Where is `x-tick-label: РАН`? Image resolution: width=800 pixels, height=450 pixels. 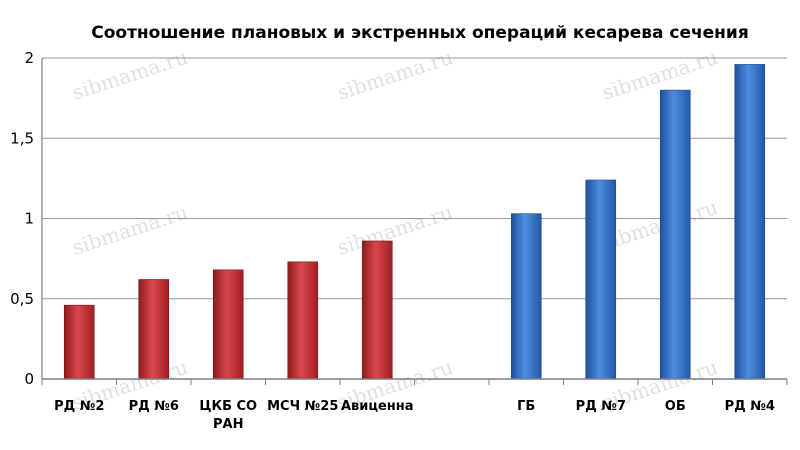
x-tick-label: РАН is located at coordinates (228, 424).